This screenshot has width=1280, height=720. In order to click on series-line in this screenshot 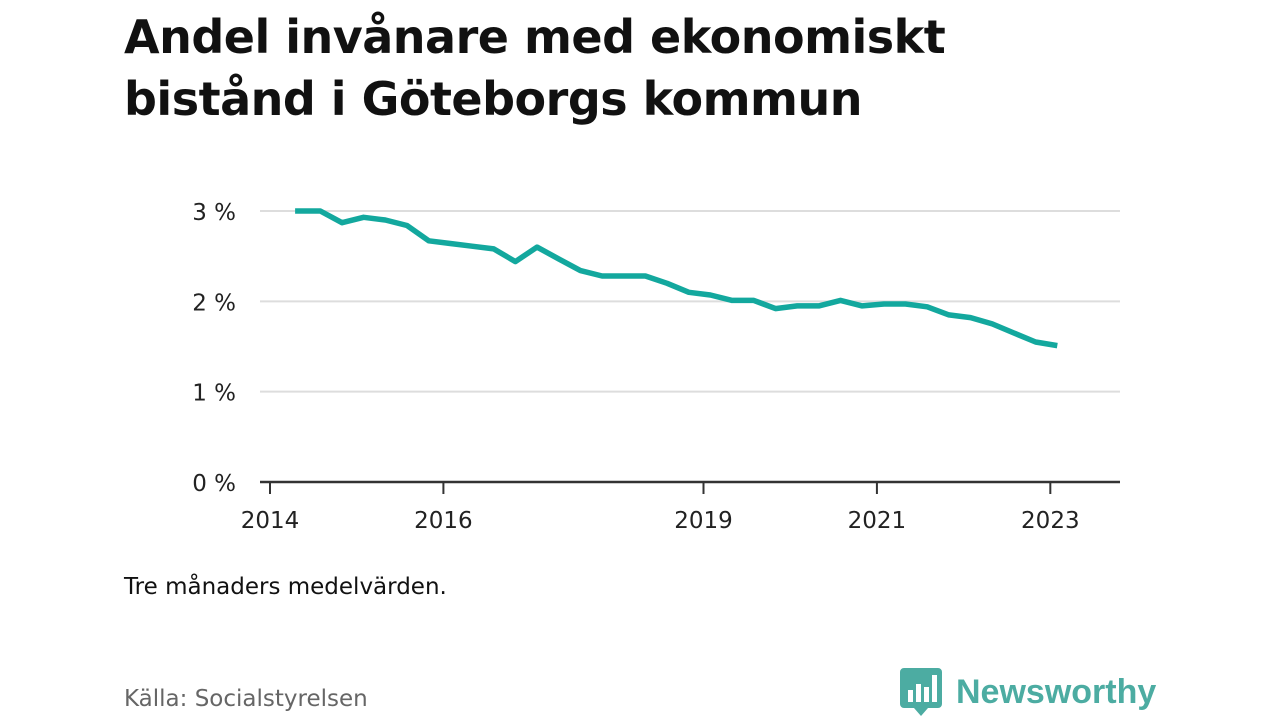, I will do `click(676, 278)`.